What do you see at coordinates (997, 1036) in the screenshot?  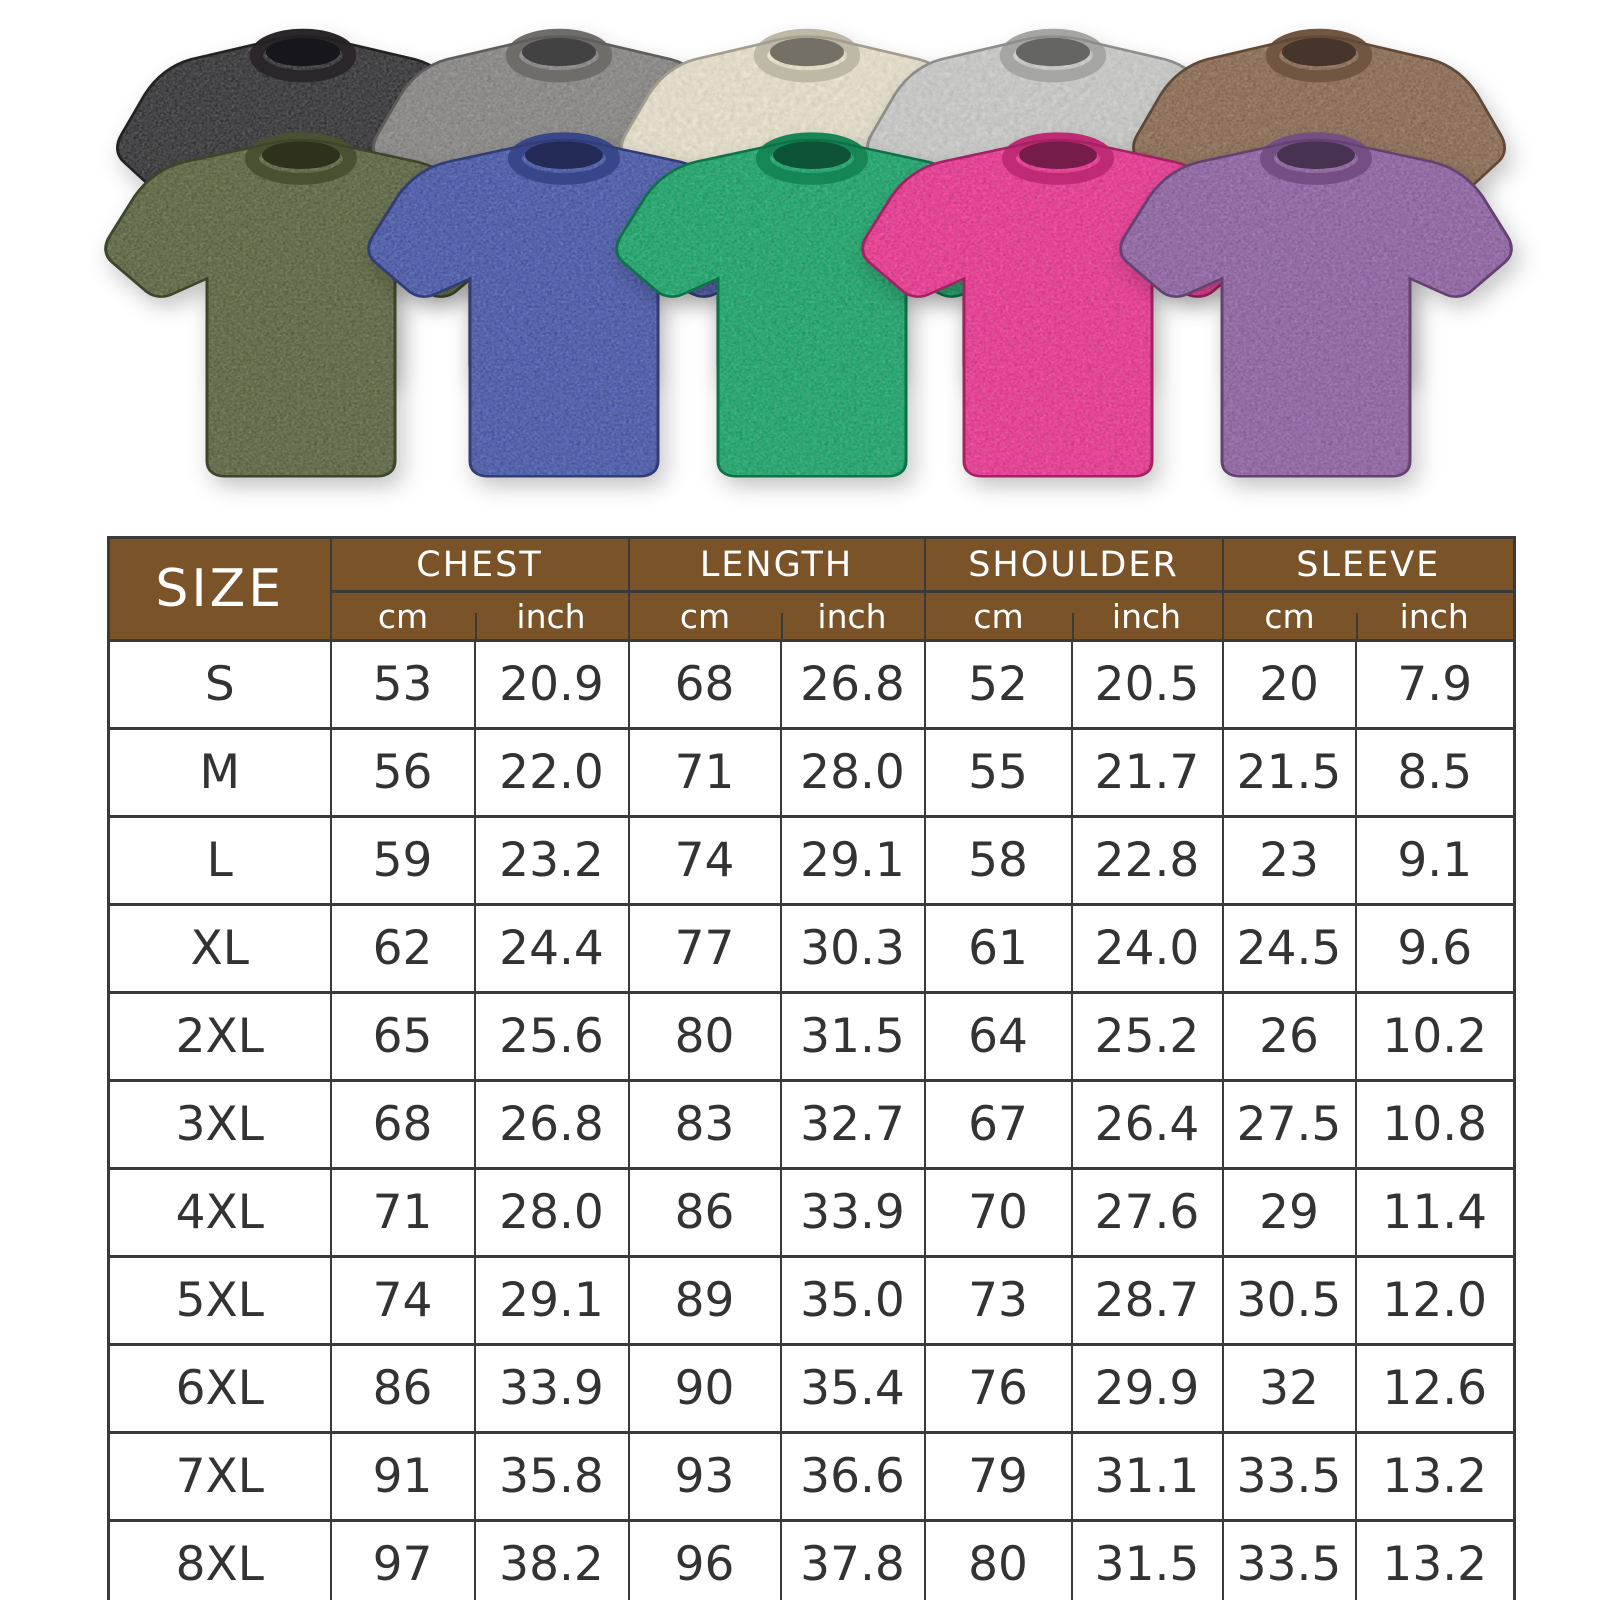 I see `measurement-cell: 64` at bounding box center [997, 1036].